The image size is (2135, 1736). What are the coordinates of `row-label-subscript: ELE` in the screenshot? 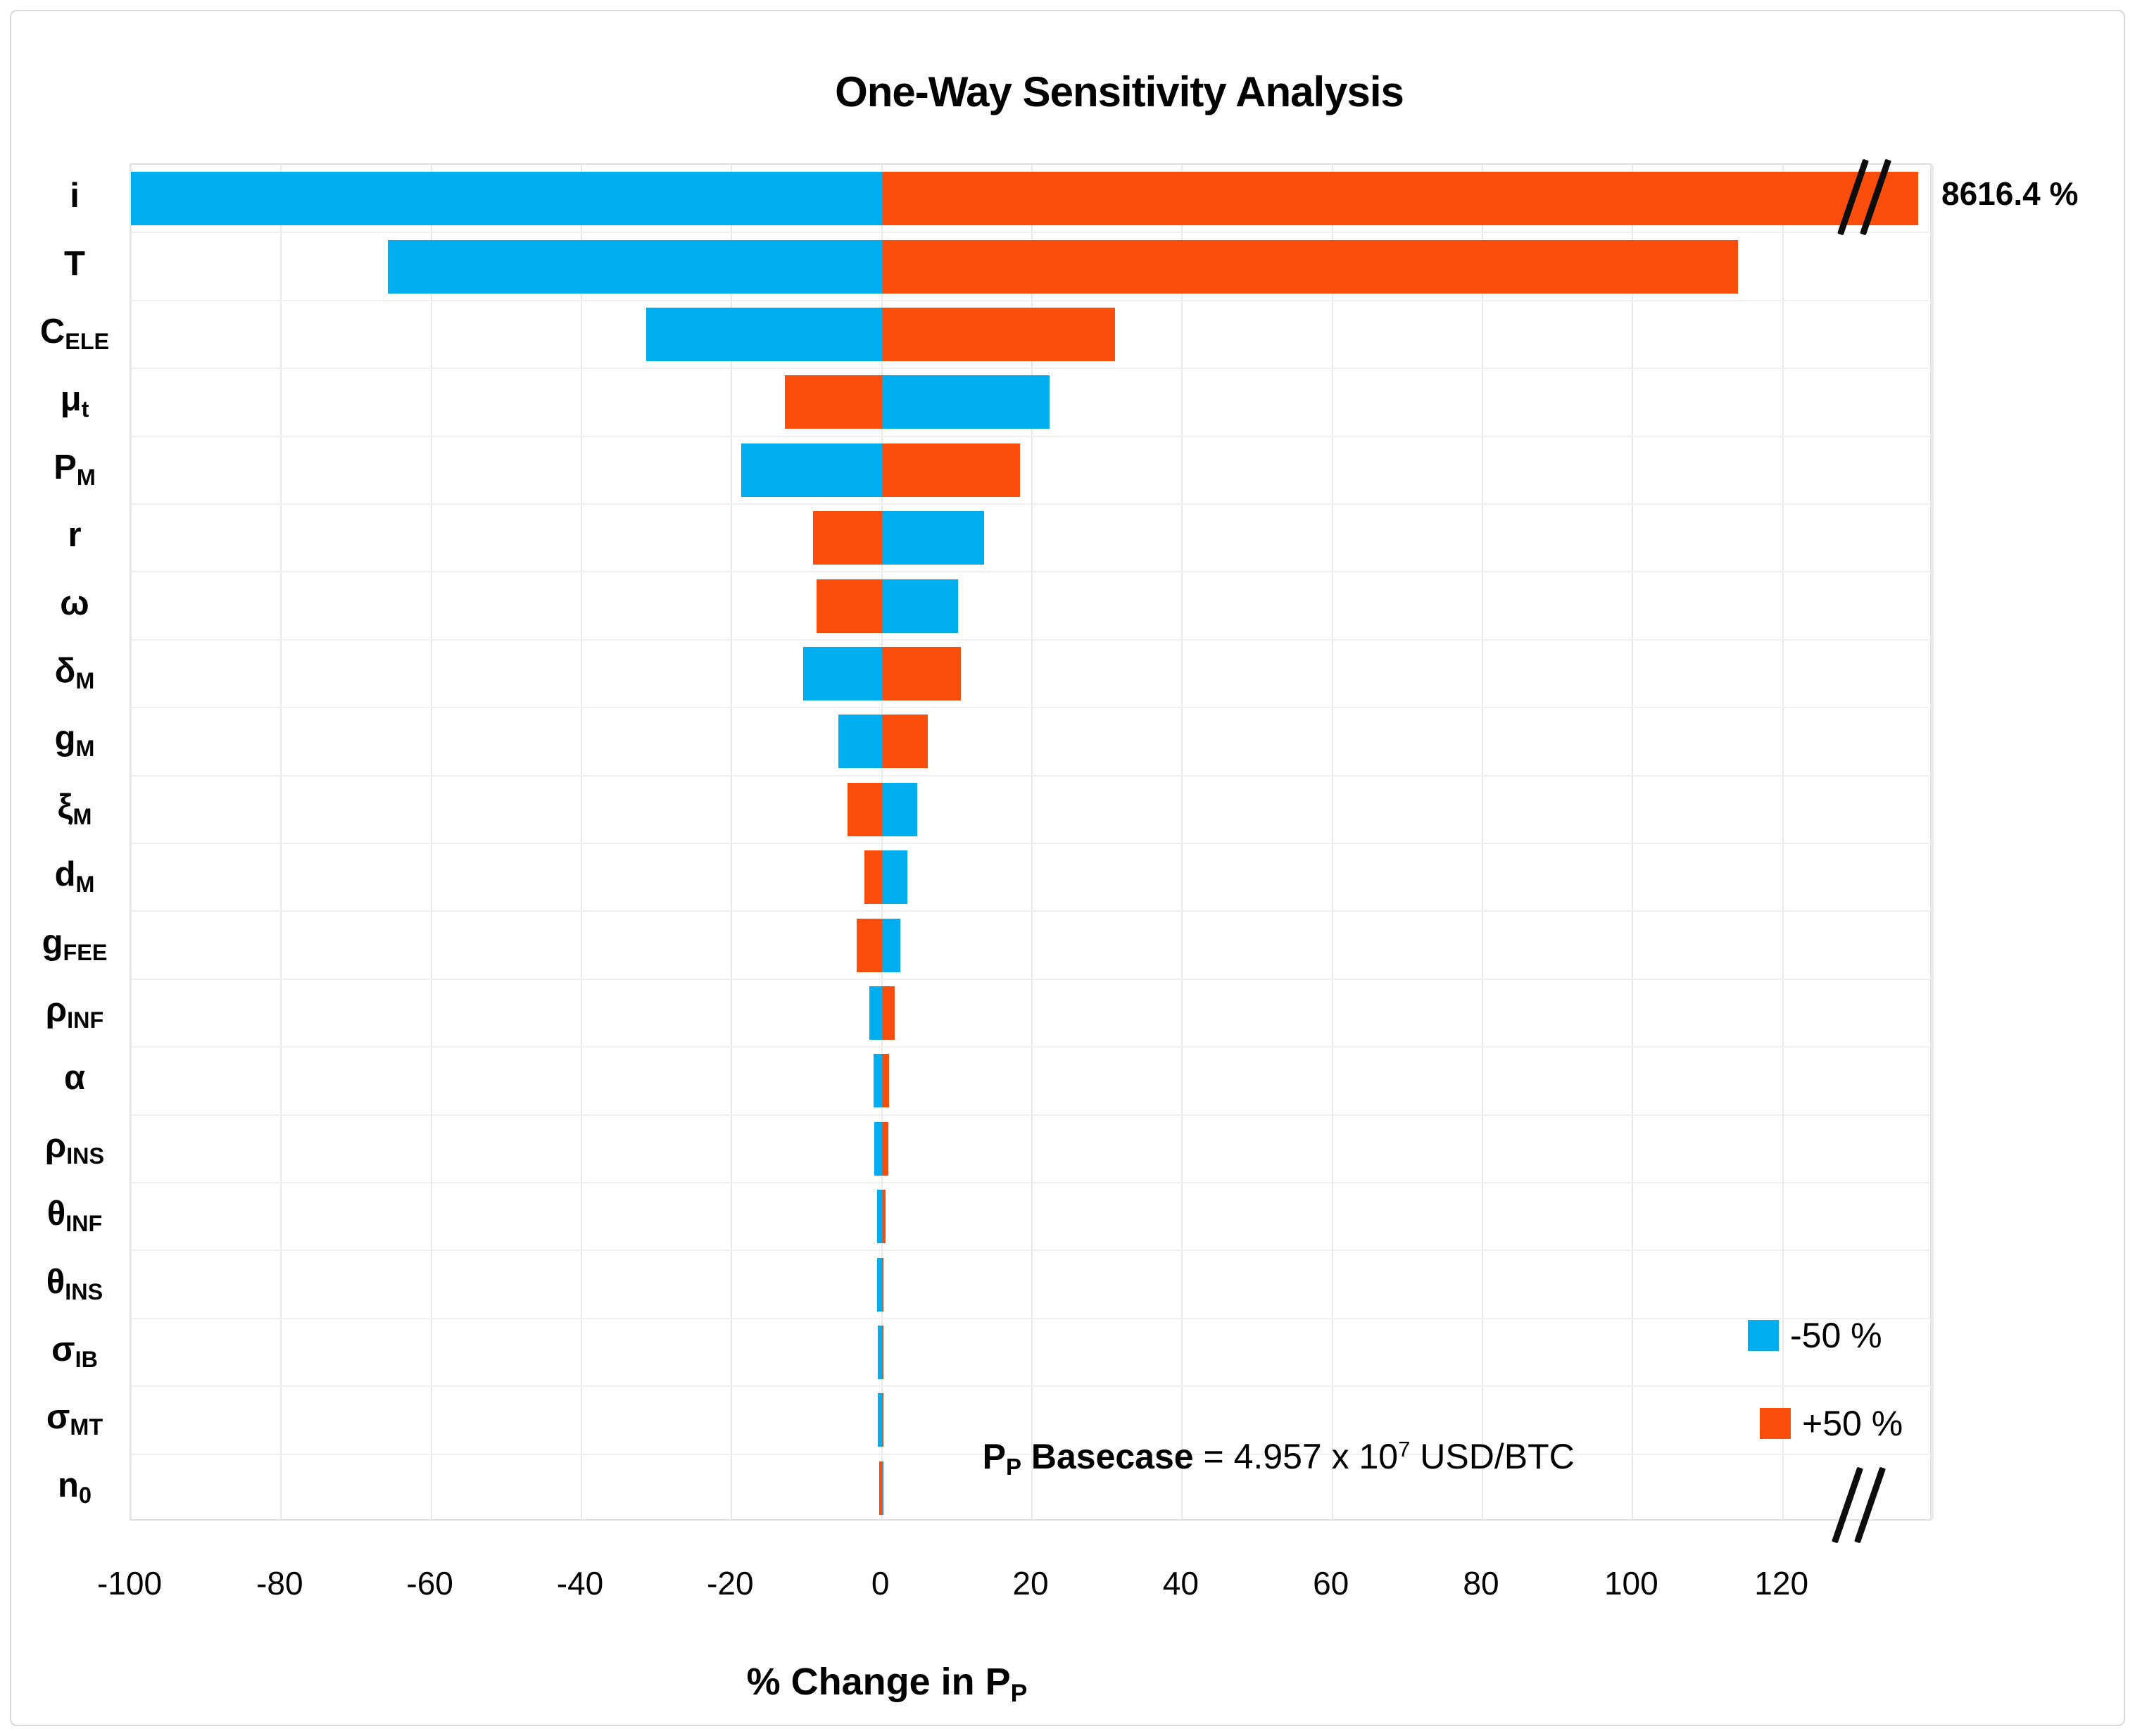 It's located at (88, 342).